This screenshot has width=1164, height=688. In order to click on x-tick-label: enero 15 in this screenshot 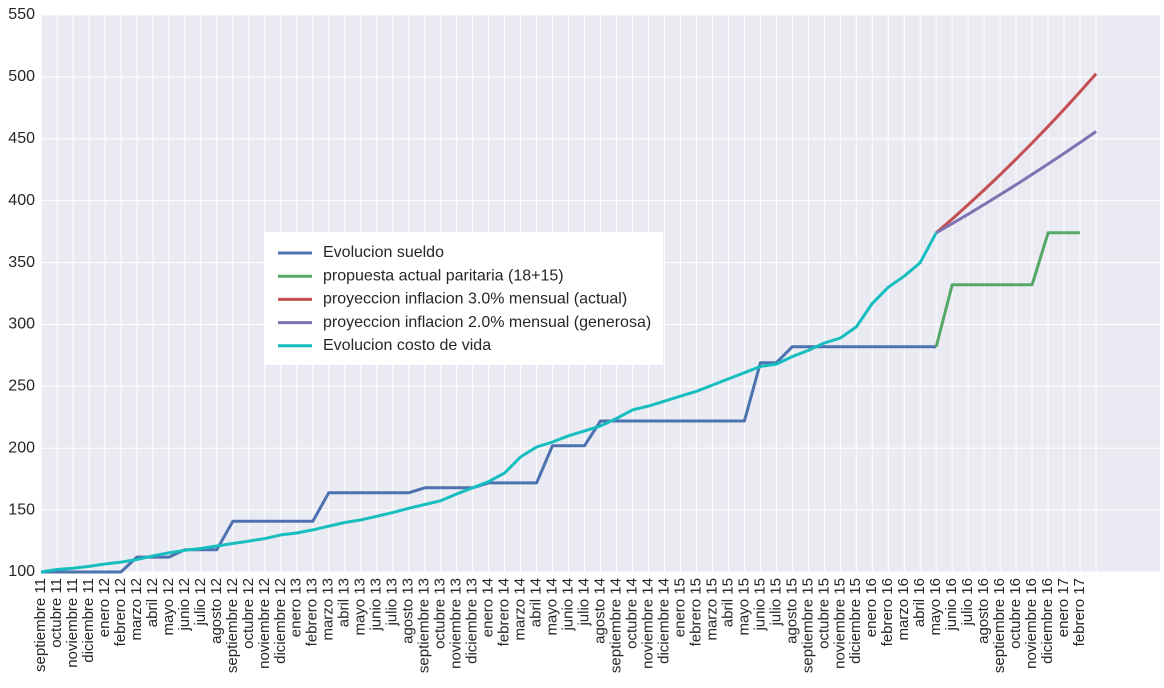, I will do `click(679, 607)`.